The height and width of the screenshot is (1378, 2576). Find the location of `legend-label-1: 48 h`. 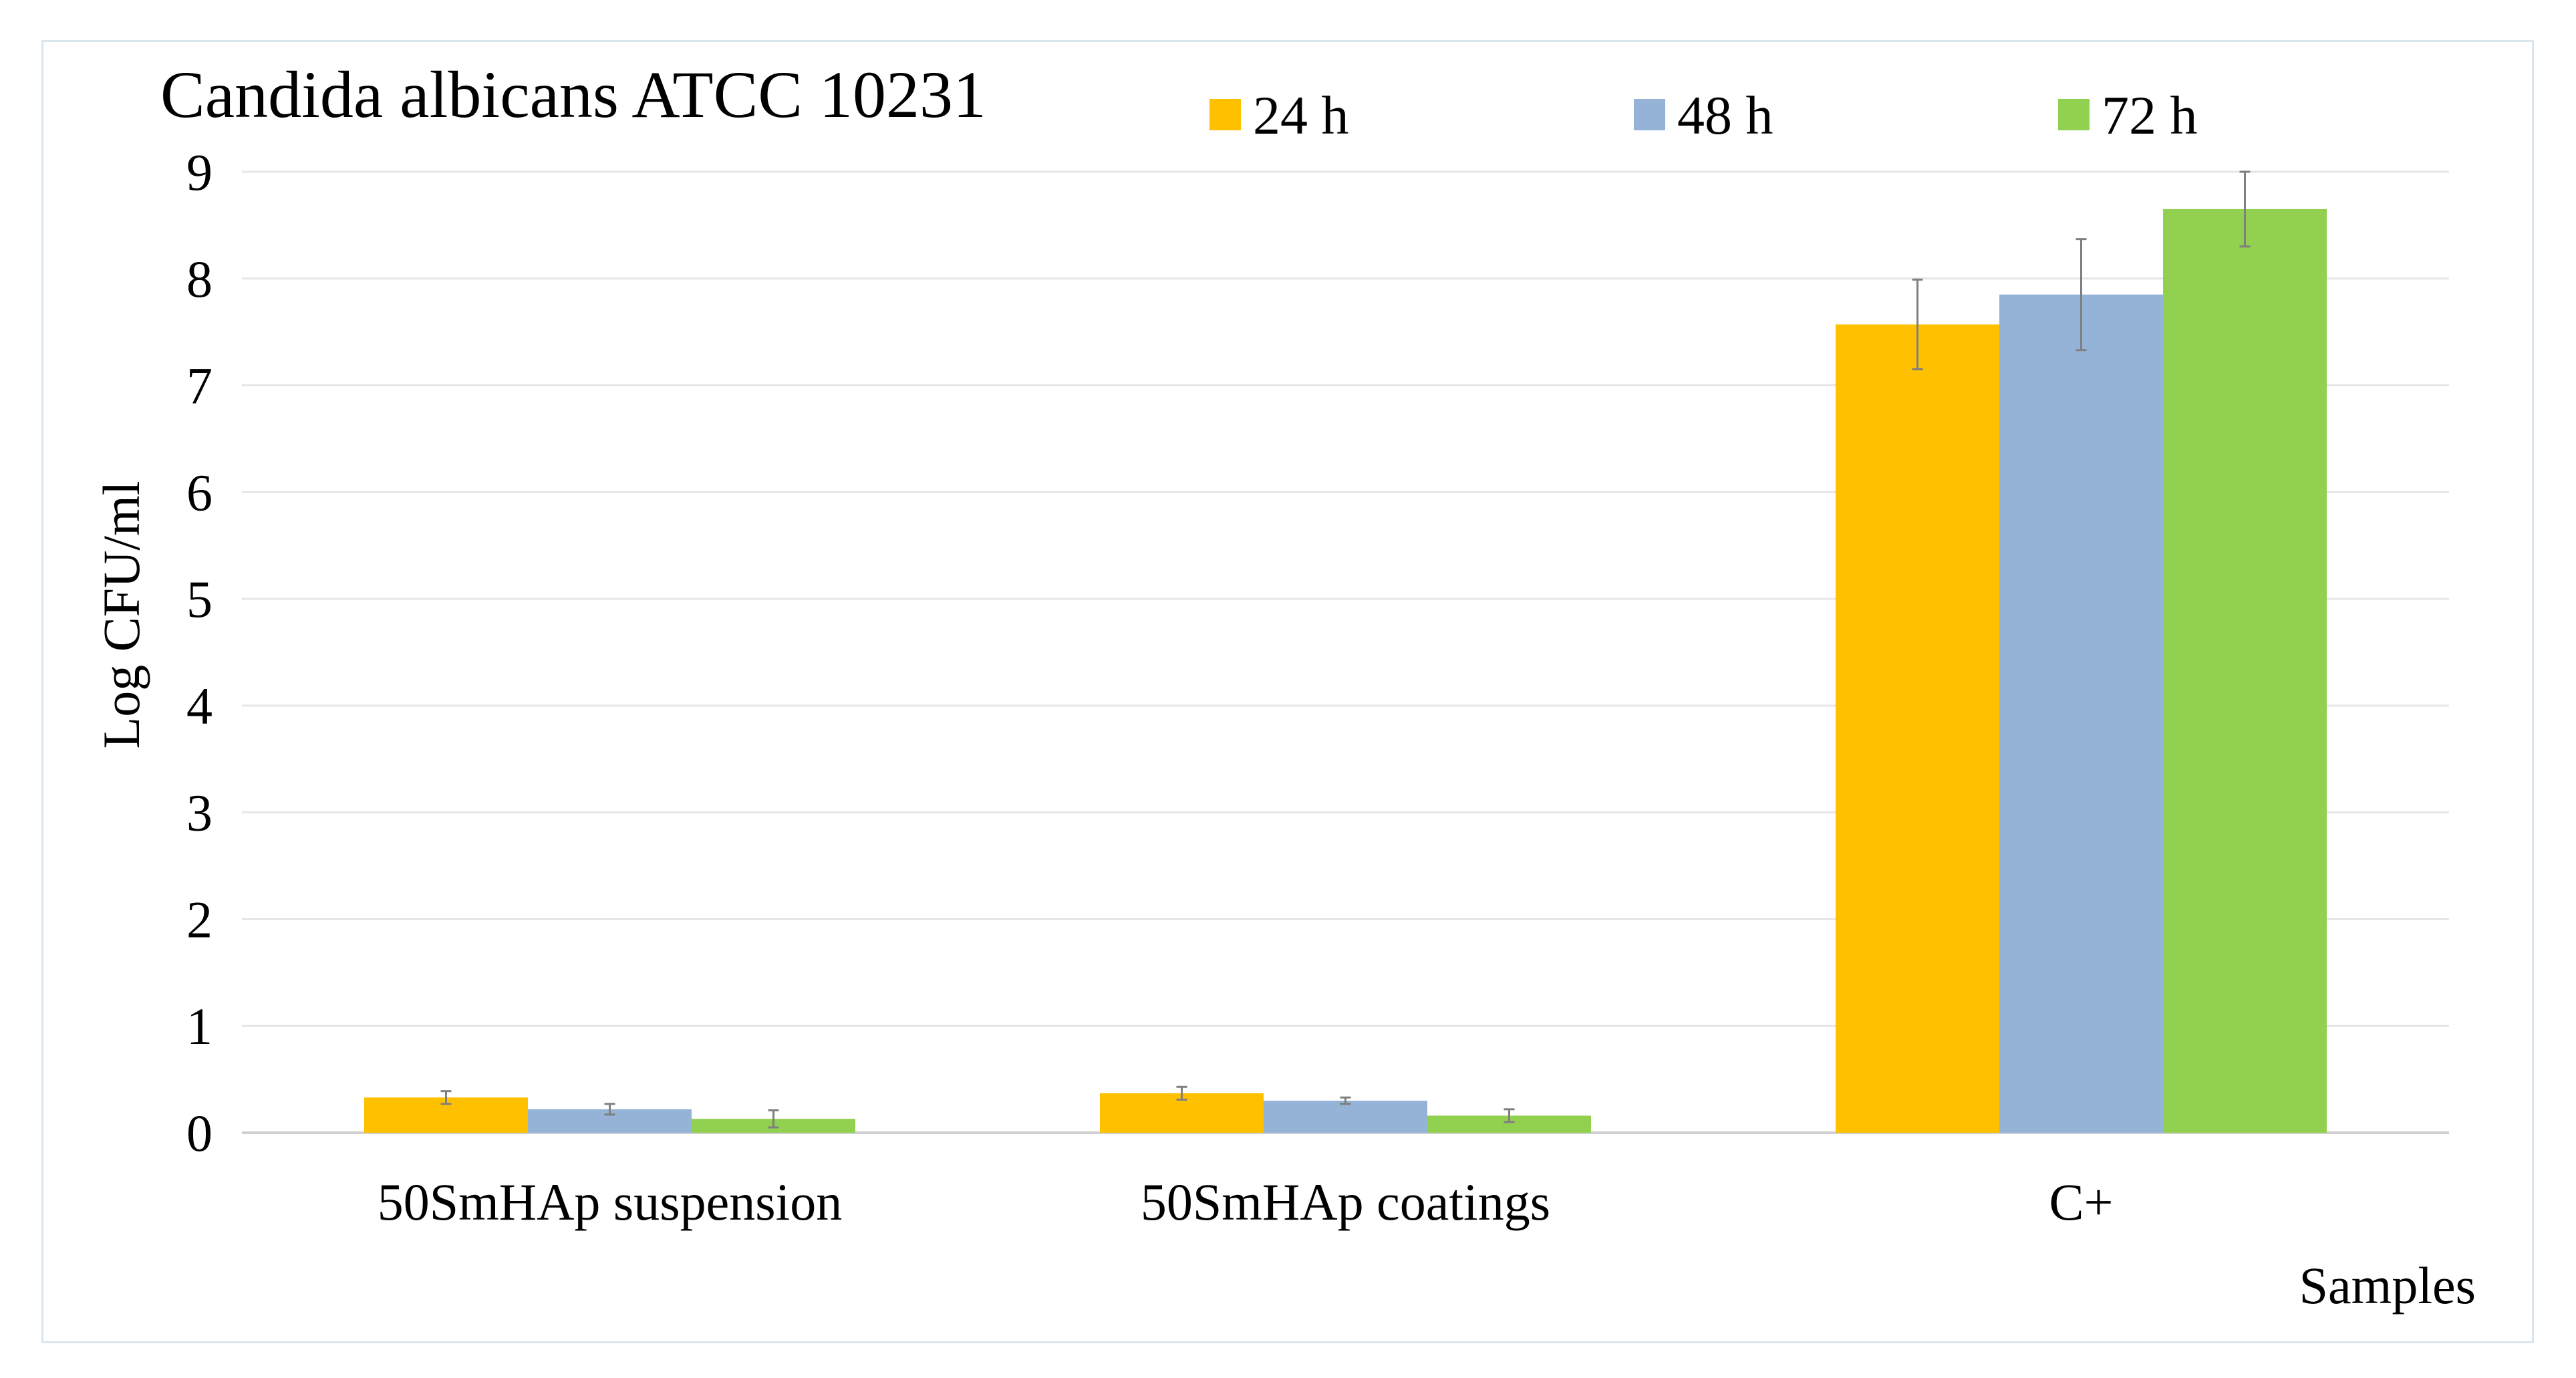

legend-label-1: 48 h is located at coordinates (1725, 115).